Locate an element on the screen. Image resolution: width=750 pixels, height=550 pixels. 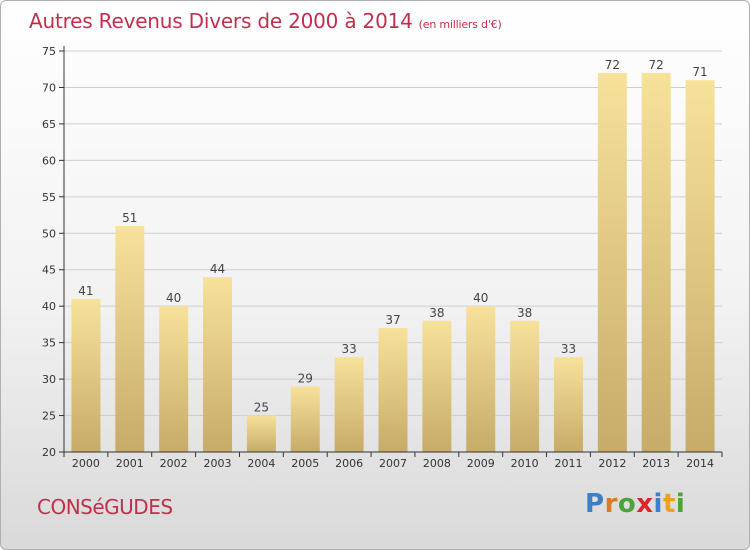
y-tick-label: 40 is located at coordinates (49, 306).